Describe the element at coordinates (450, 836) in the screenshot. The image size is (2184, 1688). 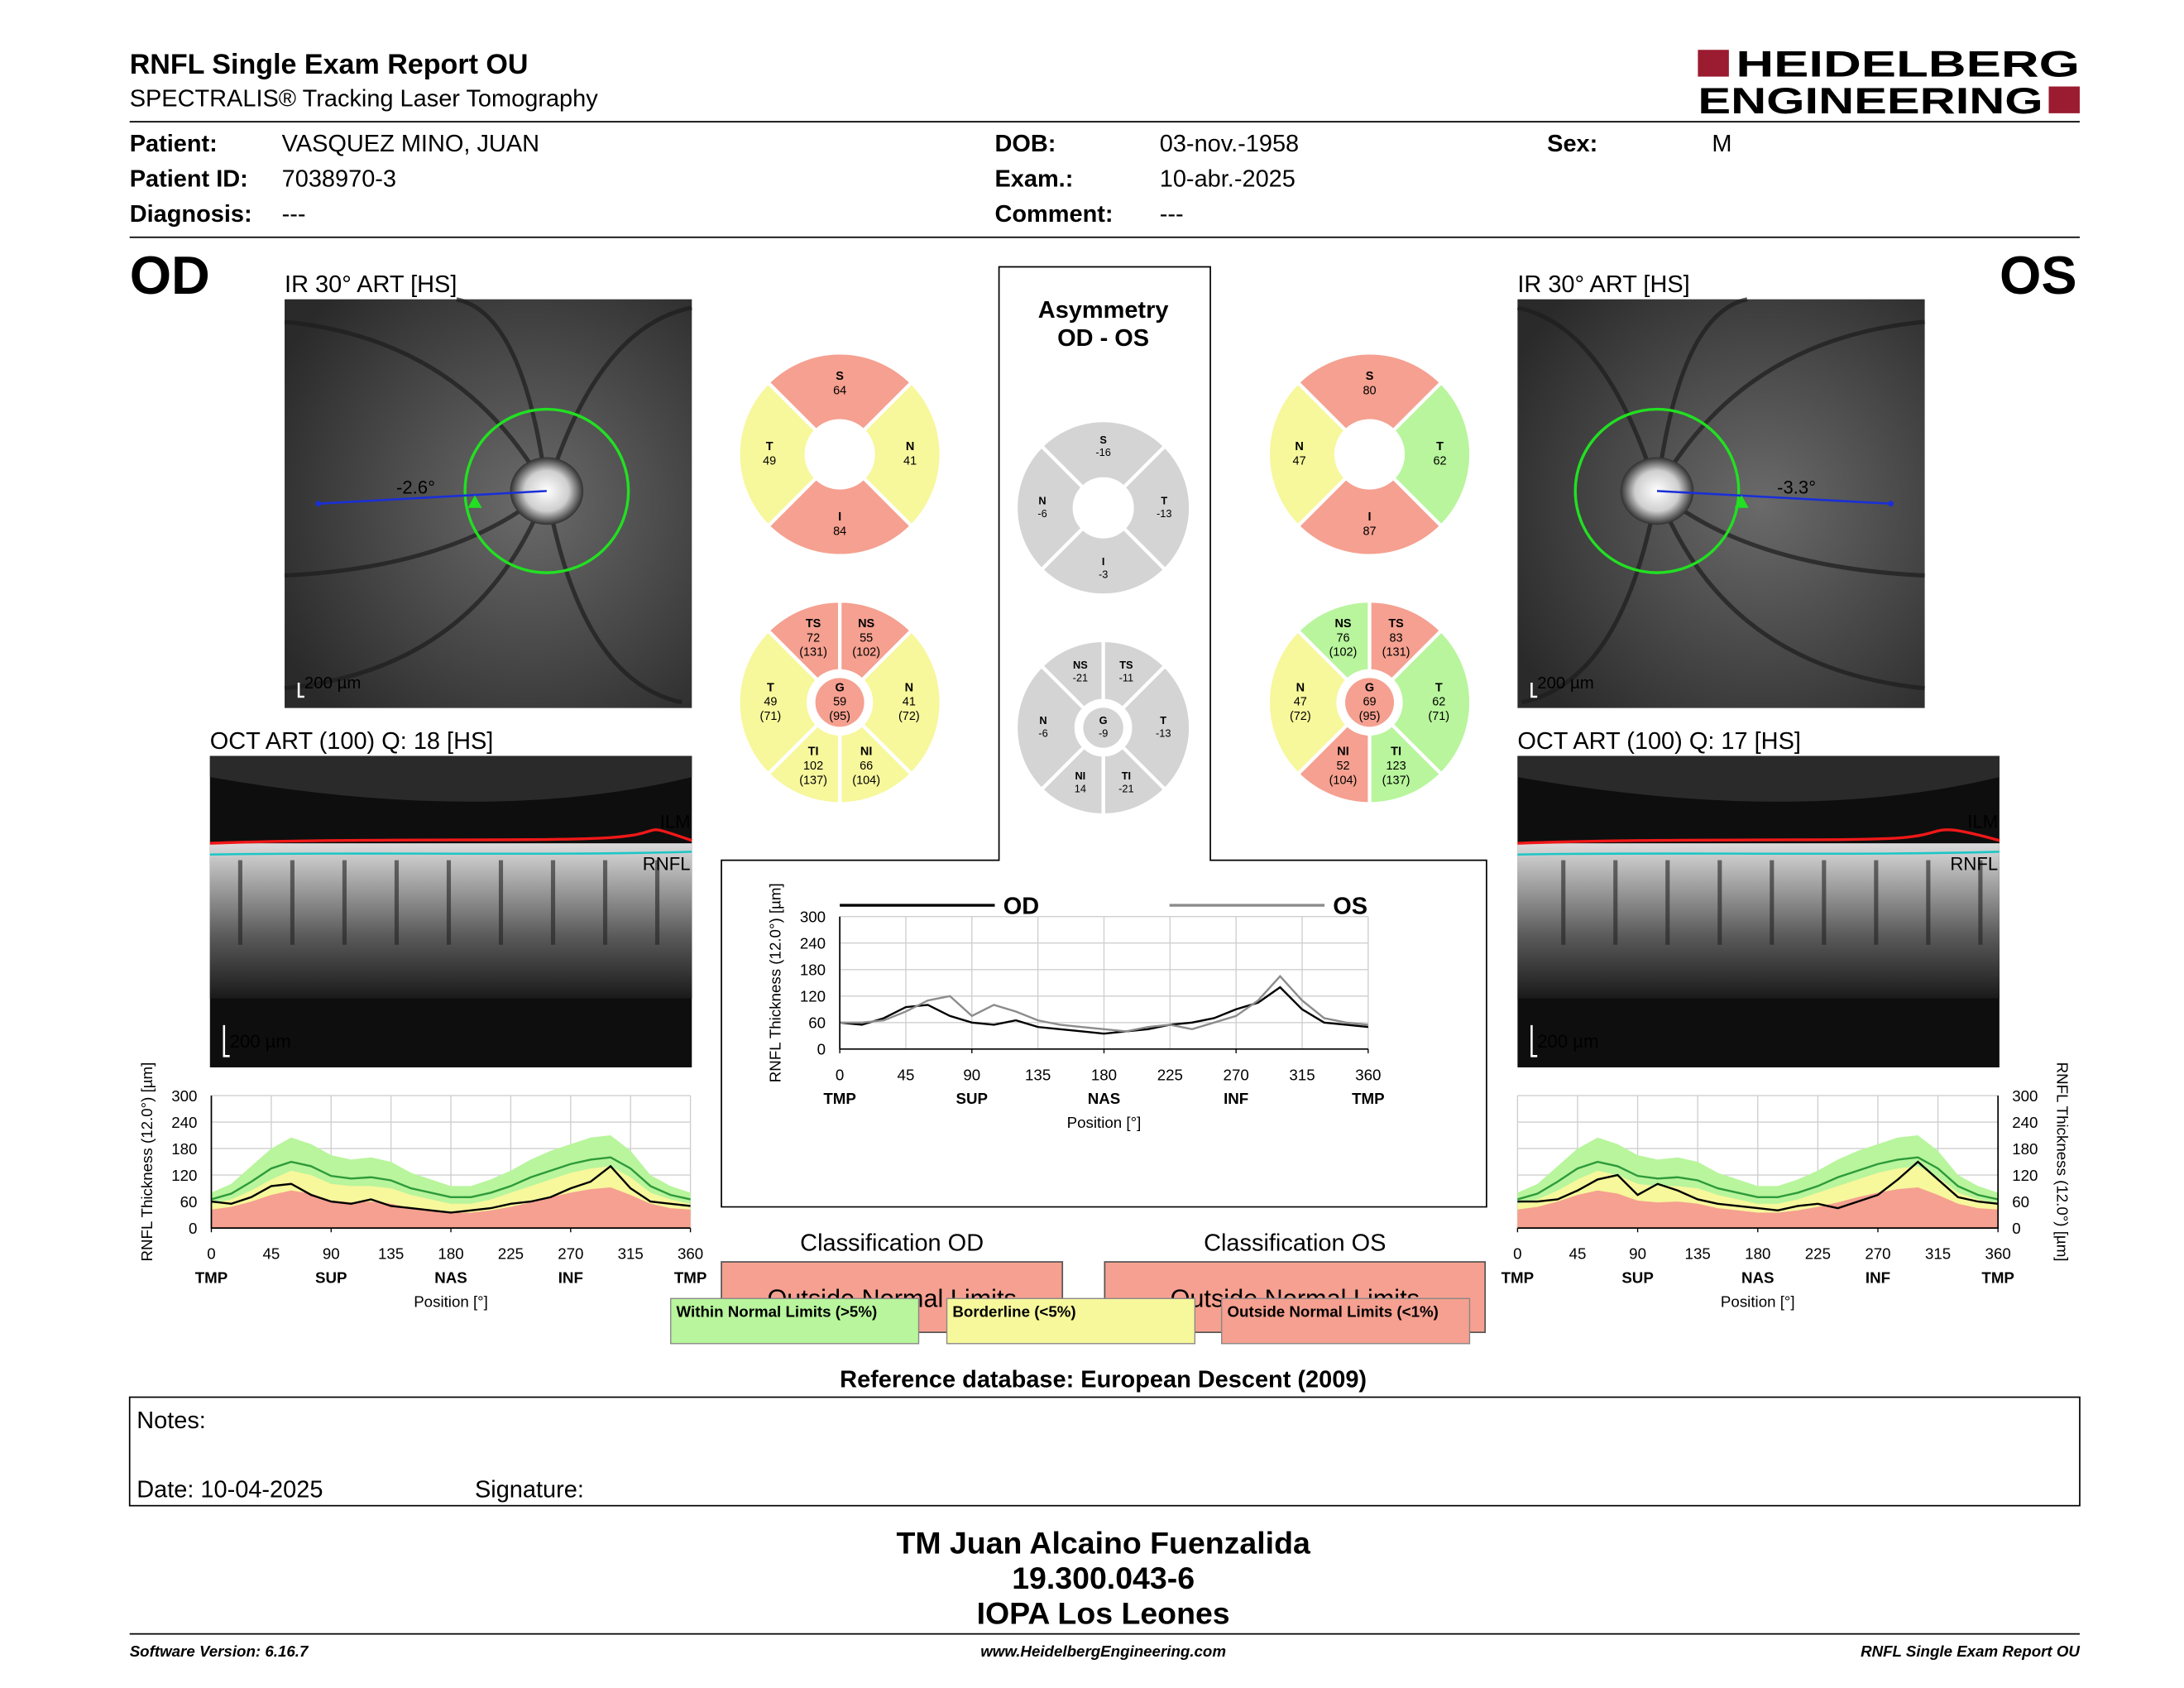
I see `ilm-line` at that location.